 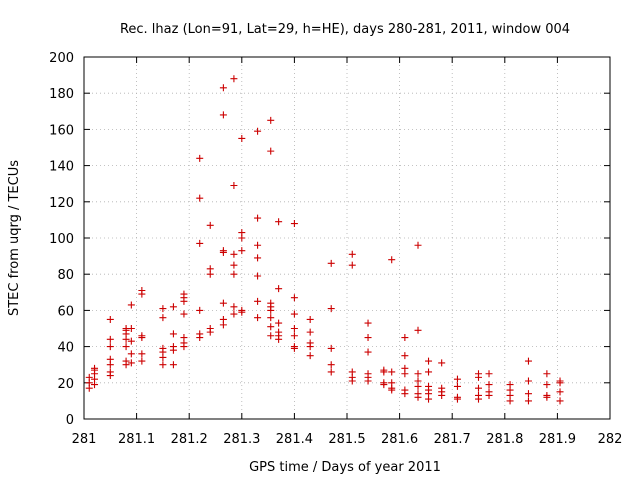 What do you see at coordinates (65, 384) in the screenshot?
I see `y-tick-label: 20` at bounding box center [65, 384].